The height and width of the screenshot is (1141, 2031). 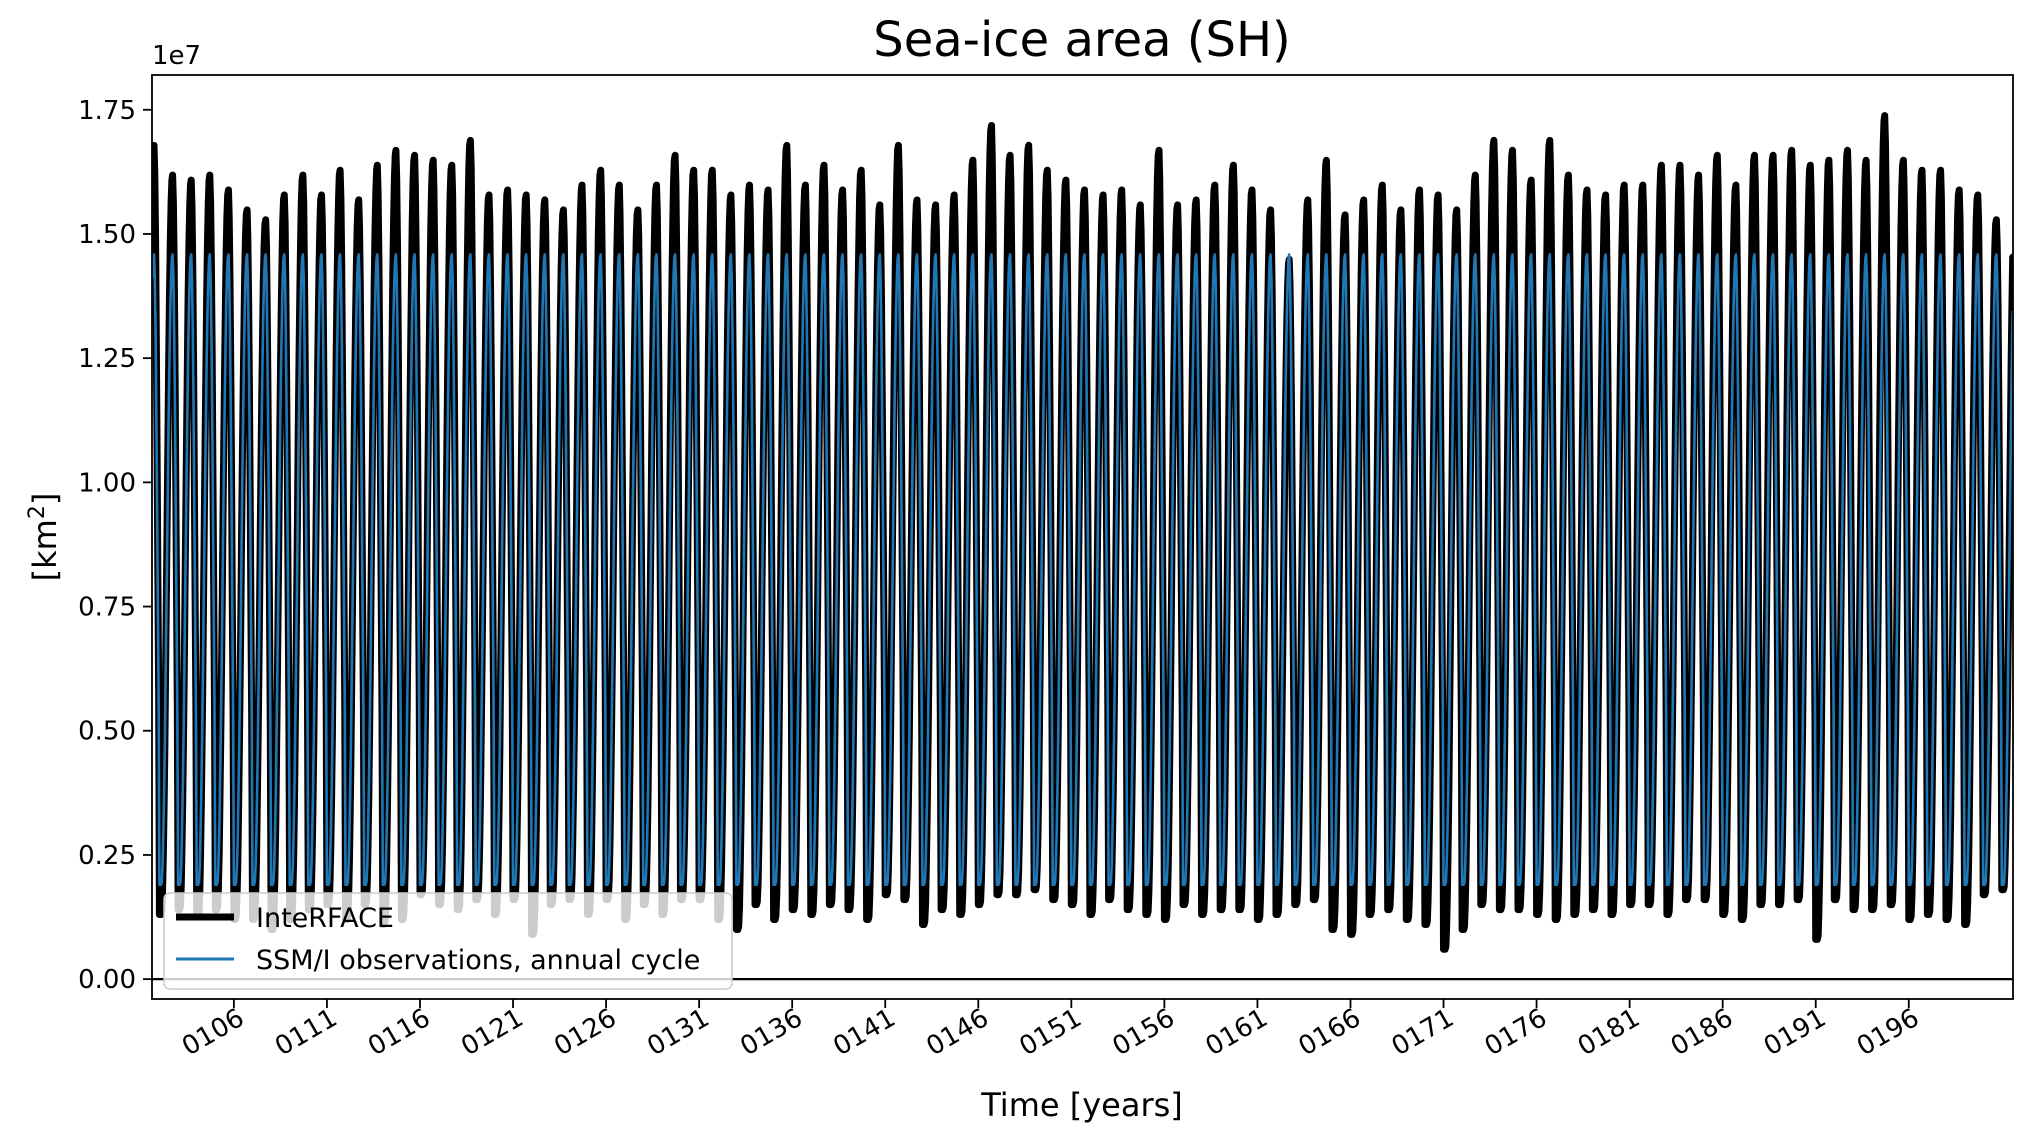 I want to click on y-tick-label: 1.00, so click(x=107, y=483).